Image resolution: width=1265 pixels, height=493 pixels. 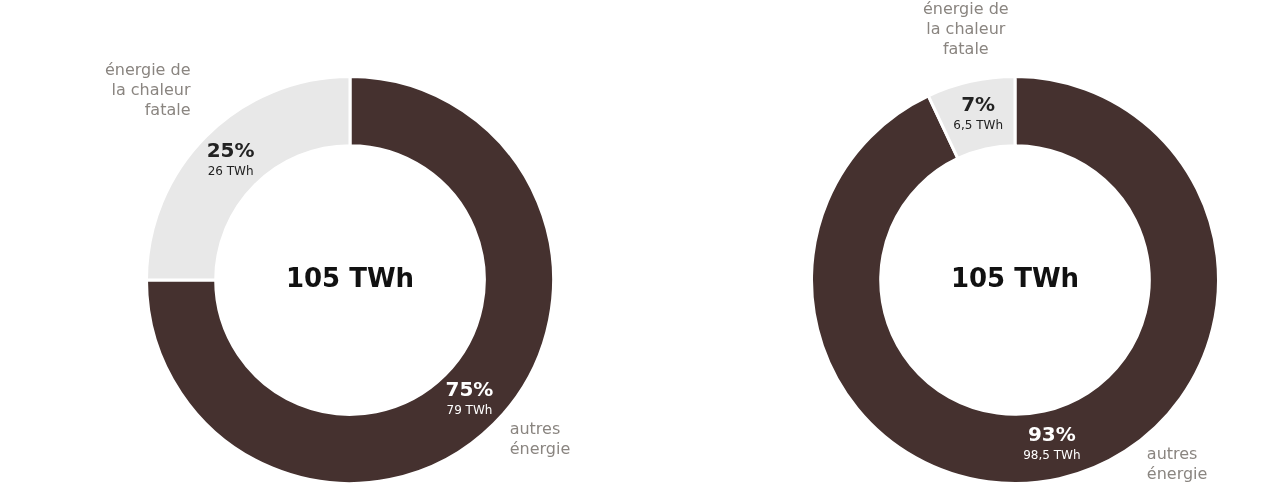 I want to click on text: 98,5 TWh, so click(x=1052, y=454).